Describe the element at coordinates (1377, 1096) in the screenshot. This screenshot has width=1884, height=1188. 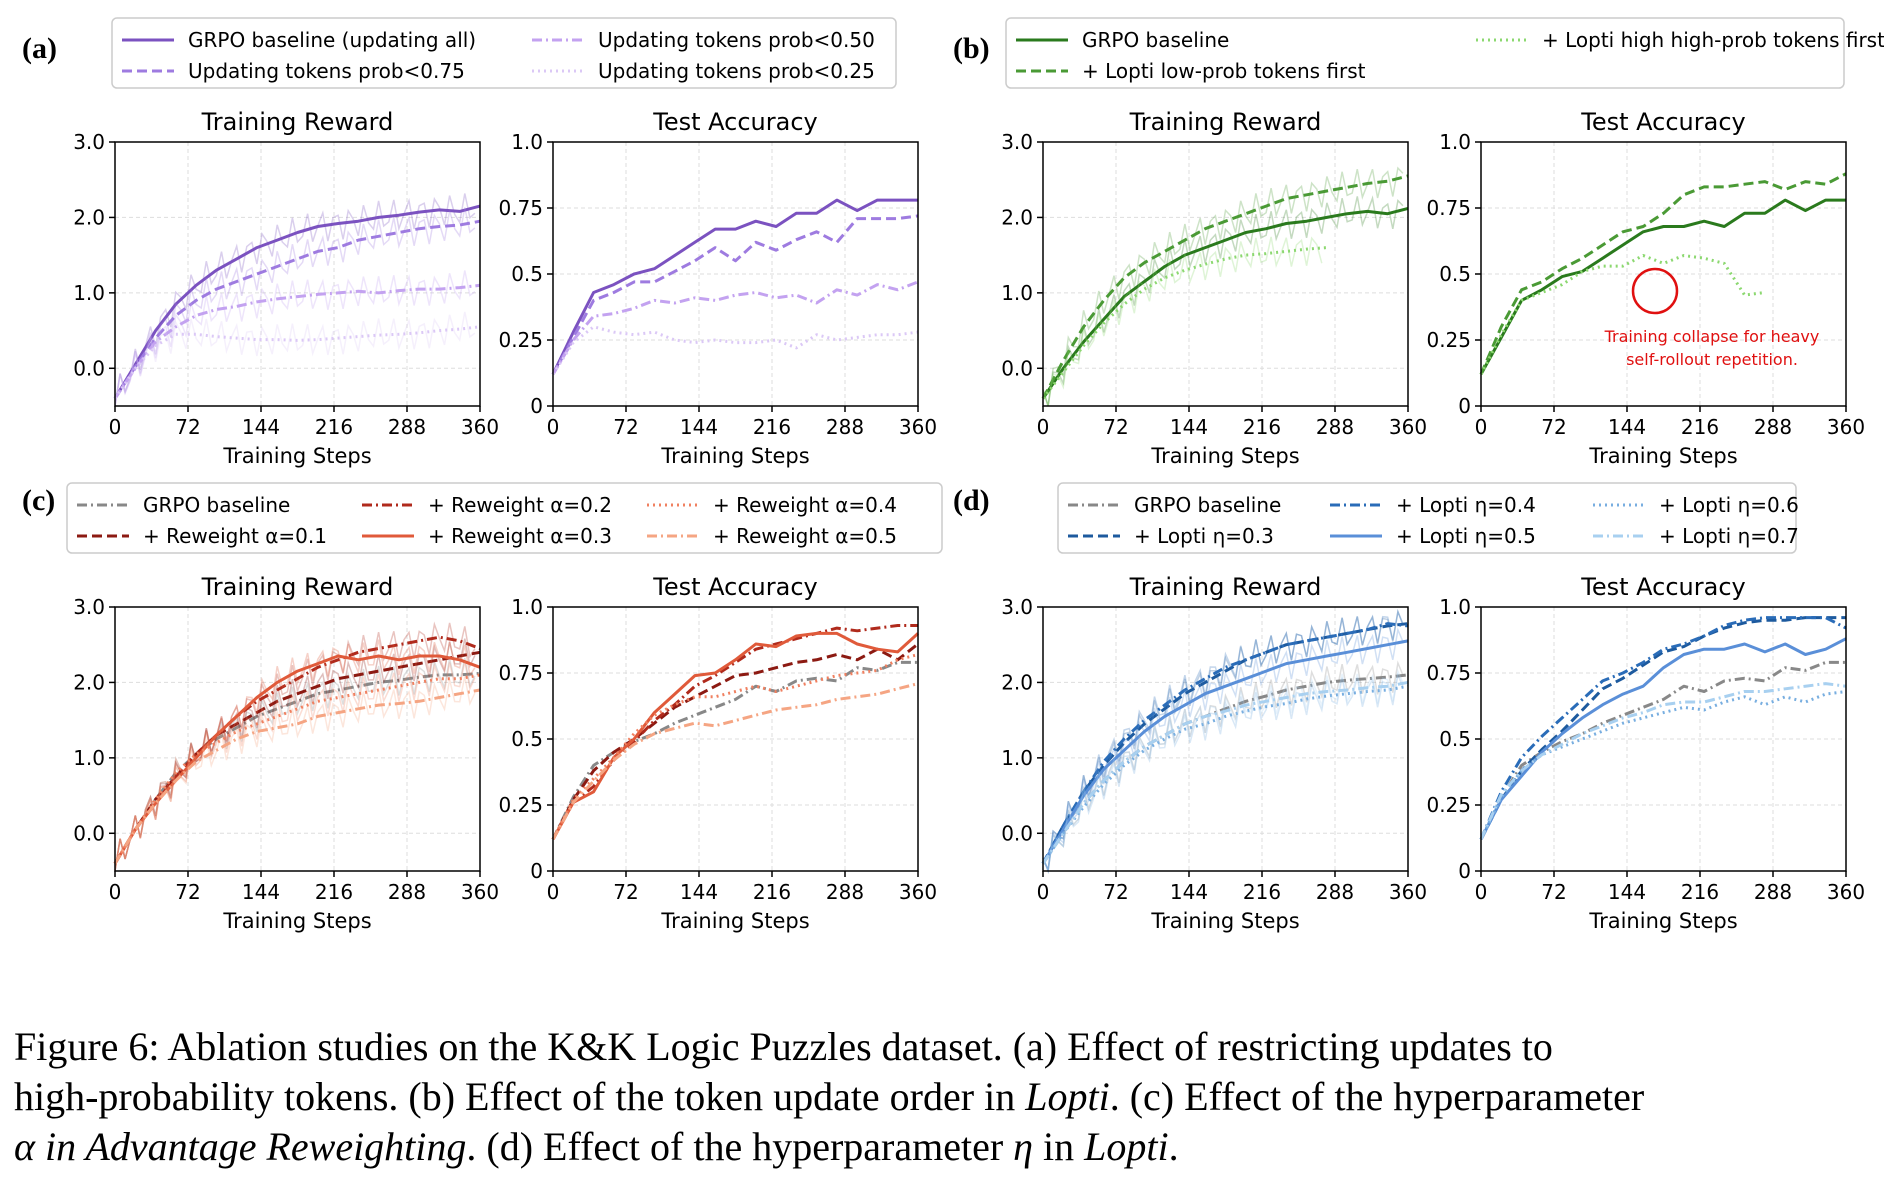
I see `caption-text: . (c) Effect of the hyperparameter` at that location.